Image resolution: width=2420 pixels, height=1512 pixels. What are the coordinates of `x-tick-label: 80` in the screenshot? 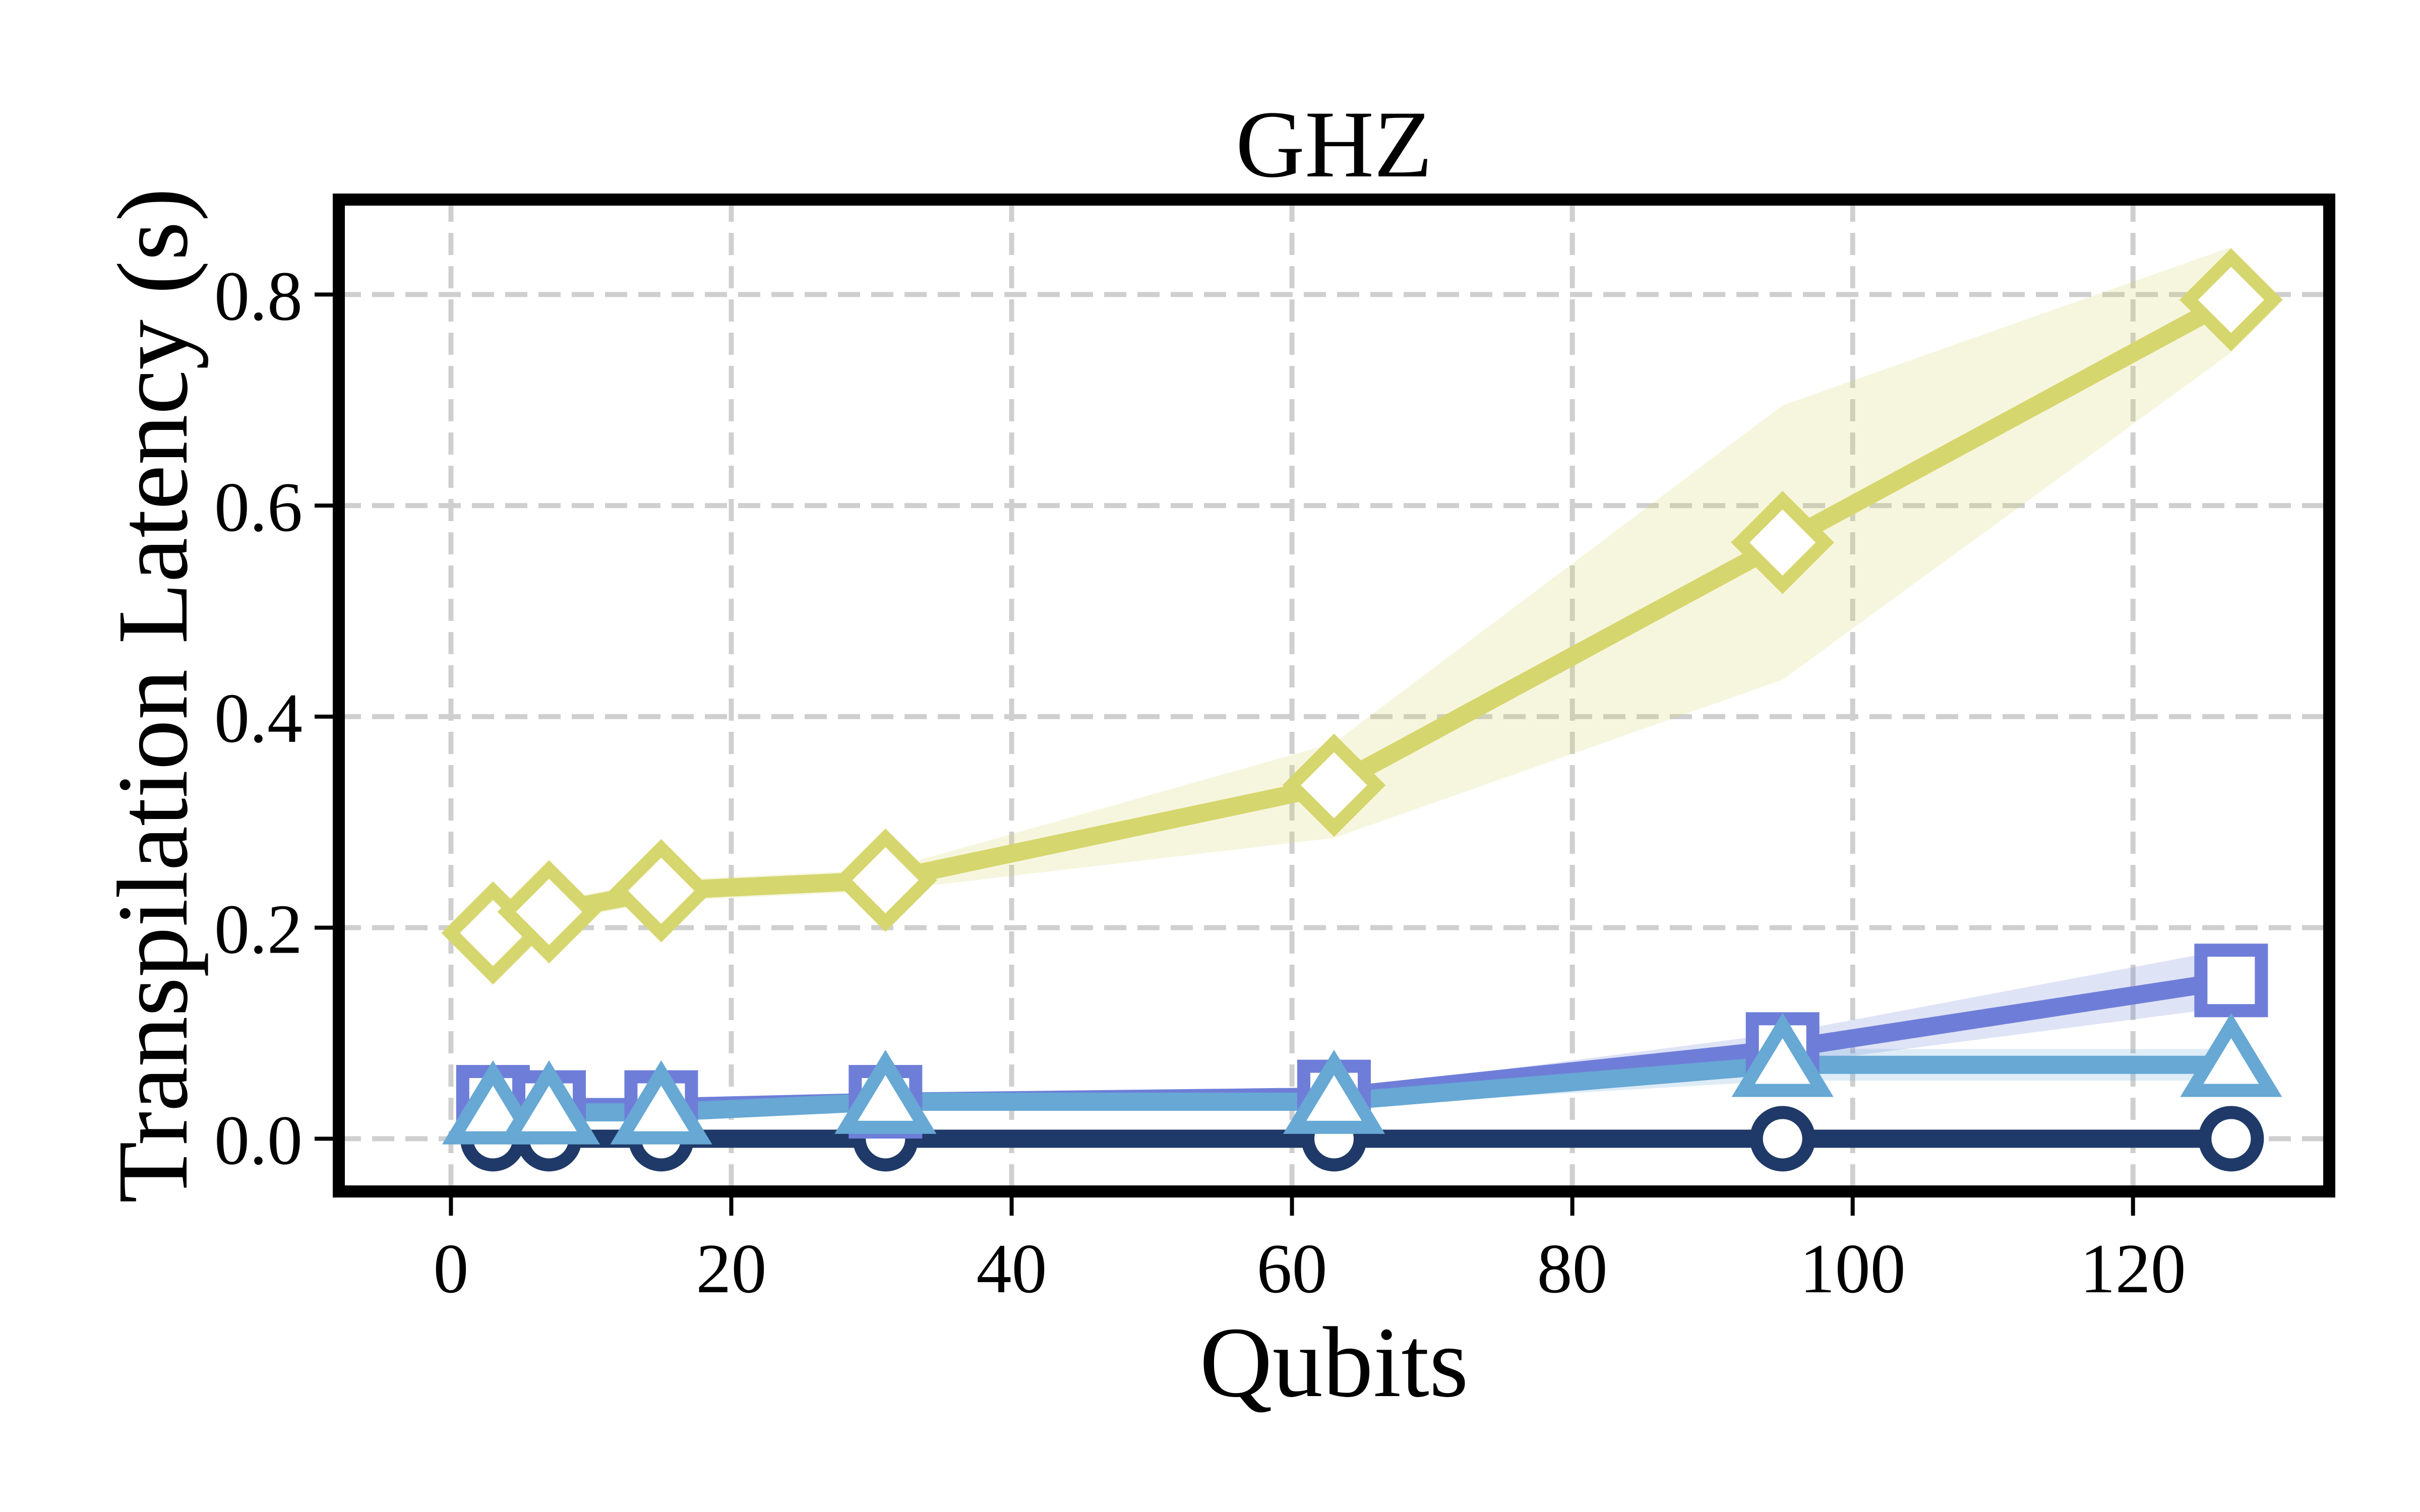 It's located at (1572, 1269).